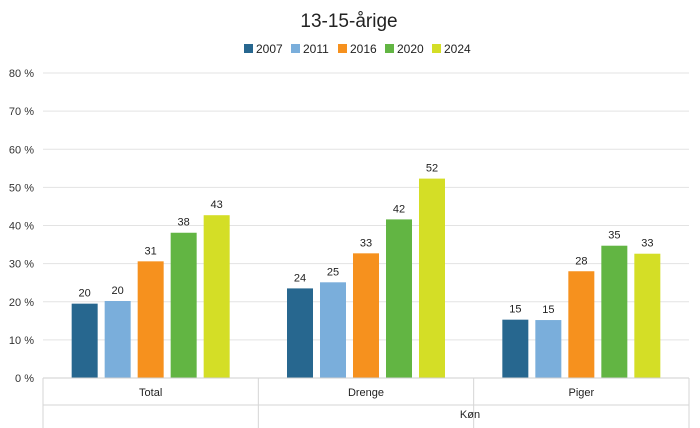 This screenshot has height=428, width=700. I want to click on legend: 2007 2011 2016 2020 2024, so click(357, 49).